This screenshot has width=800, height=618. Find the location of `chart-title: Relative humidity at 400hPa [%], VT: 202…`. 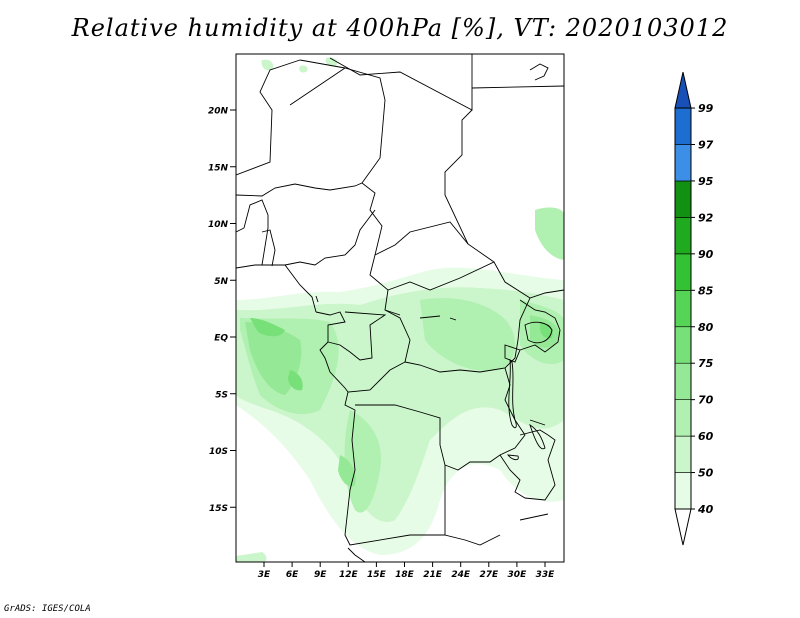

chart-title: Relative humidity at 400hPa [%], VT: 202… is located at coordinates (400, 28).